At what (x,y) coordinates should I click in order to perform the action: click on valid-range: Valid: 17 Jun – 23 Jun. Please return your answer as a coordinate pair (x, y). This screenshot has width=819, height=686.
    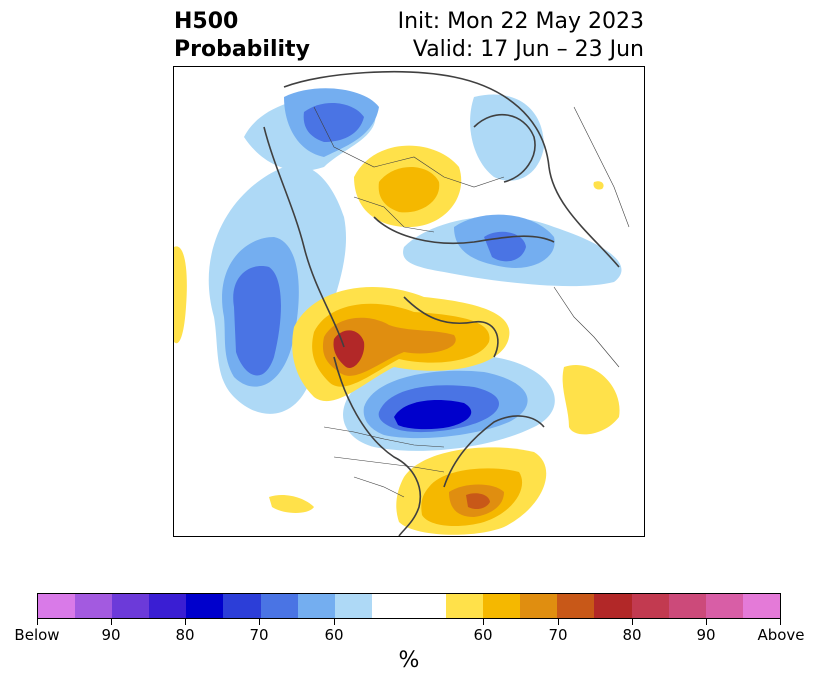
    Looking at the image, I should click on (528, 49).